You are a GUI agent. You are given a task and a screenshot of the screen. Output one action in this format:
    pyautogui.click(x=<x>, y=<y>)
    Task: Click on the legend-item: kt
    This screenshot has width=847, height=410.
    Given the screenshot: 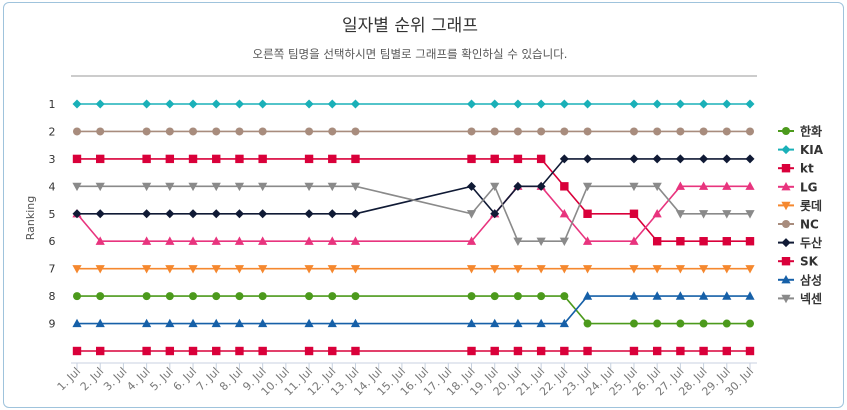 What is the action you would take?
    pyautogui.click(x=796, y=169)
    